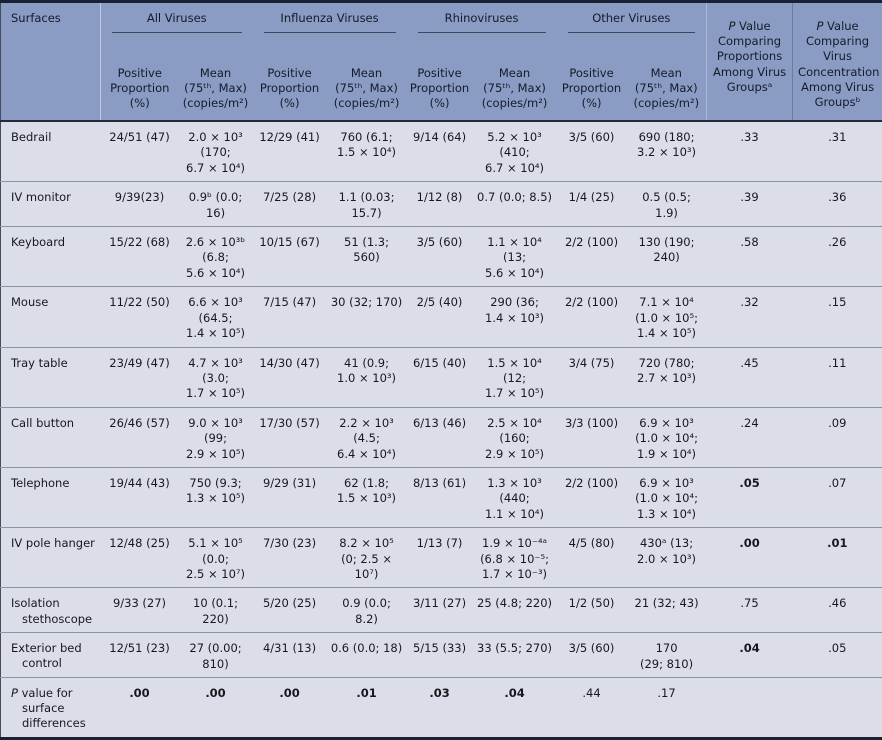  I want to click on positive-proportion-cell: 9/33 (27), so click(140, 610).